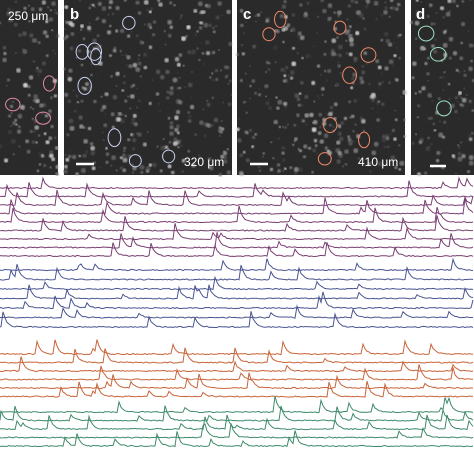 Image resolution: width=474 pixels, height=474 pixels. Describe the element at coordinates (247, 14) in the screenshot. I see `panel-label: c` at that location.